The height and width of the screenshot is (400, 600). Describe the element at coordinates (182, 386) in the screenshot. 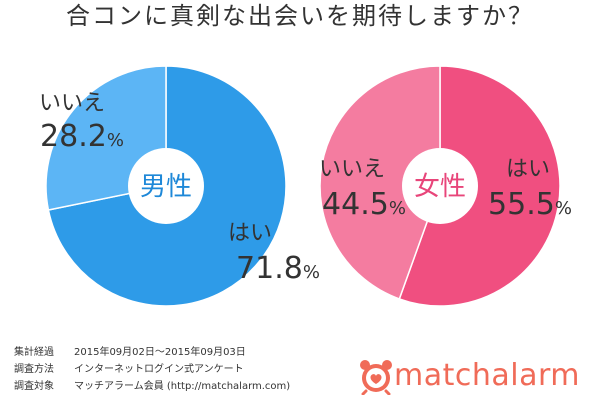

I see `survey-target-value: マッチアラーム会員 (http://matchalarm.com)` at that location.